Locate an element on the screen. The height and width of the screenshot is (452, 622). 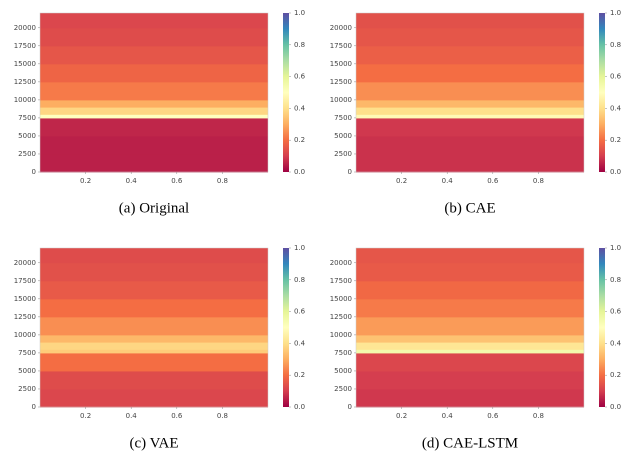
caption: (d) CAE-LSTM is located at coordinates (470, 443).